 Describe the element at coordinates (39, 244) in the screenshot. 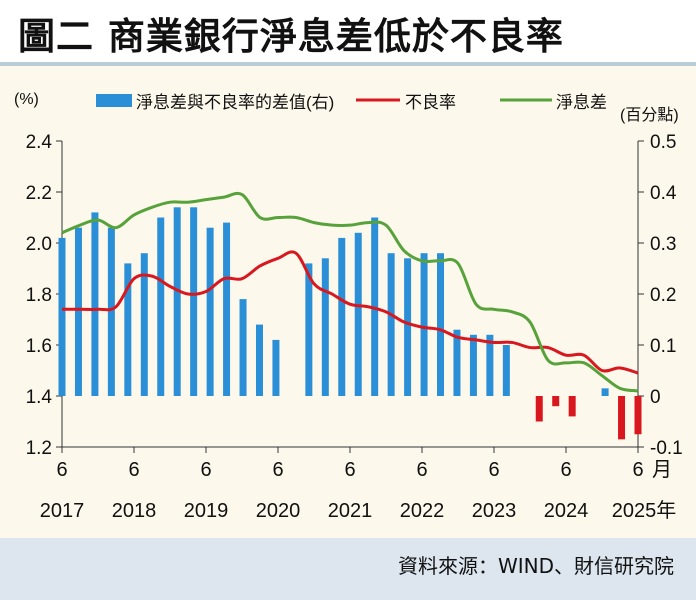

I see `left-tick-label: 2.0` at that location.